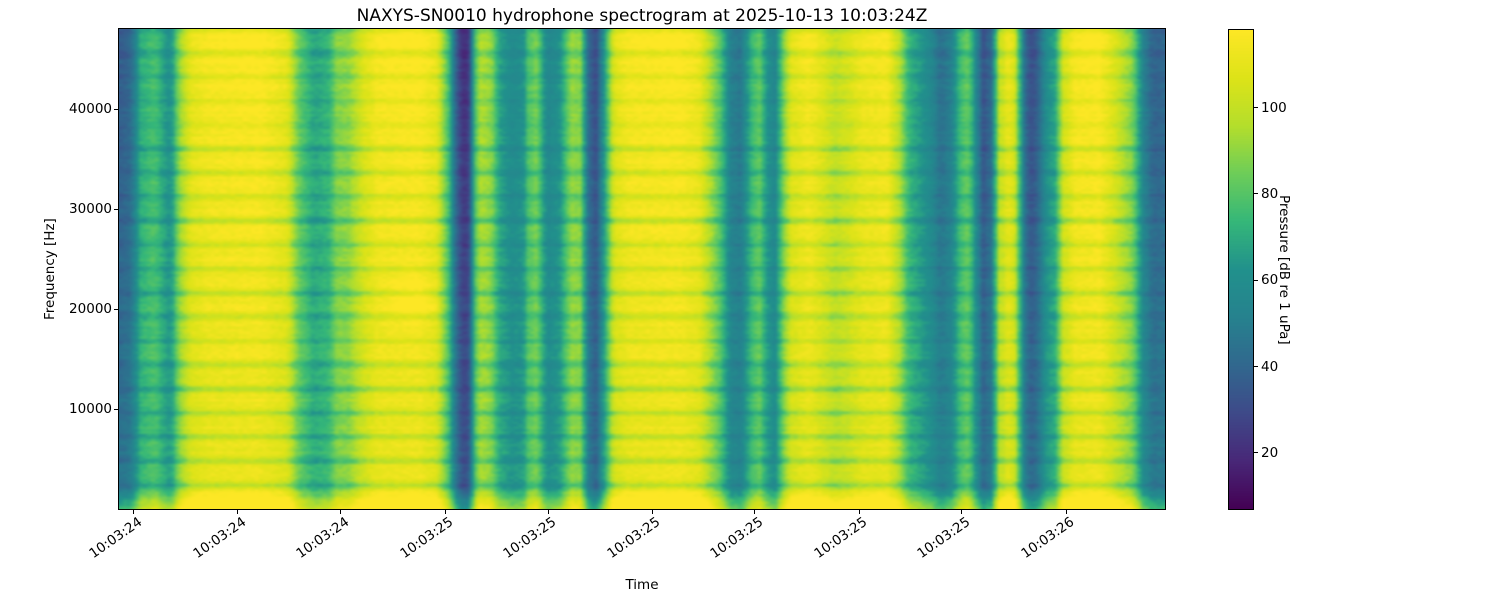  I want to click on colorbar-tick-label: 40, so click(1270, 366).